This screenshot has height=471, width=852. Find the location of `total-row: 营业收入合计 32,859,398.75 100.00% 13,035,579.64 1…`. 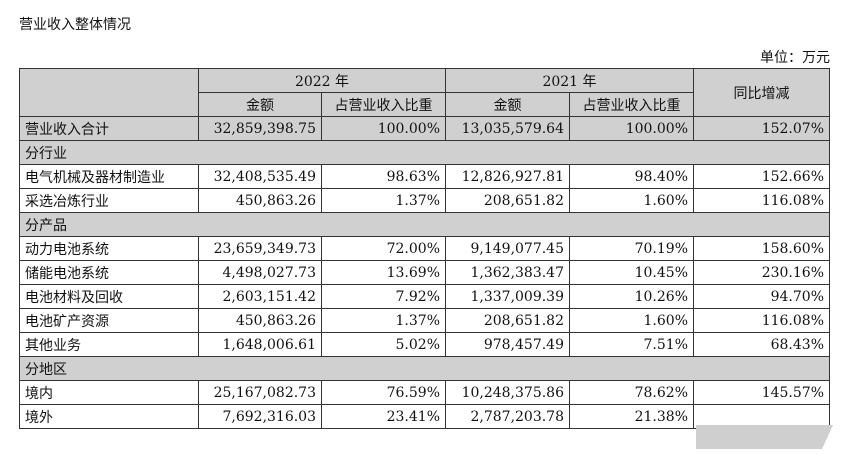

total-row: 营业收入合计 32,859,398.75 100.00% 13,035,579.64 1… is located at coordinates (424, 128).